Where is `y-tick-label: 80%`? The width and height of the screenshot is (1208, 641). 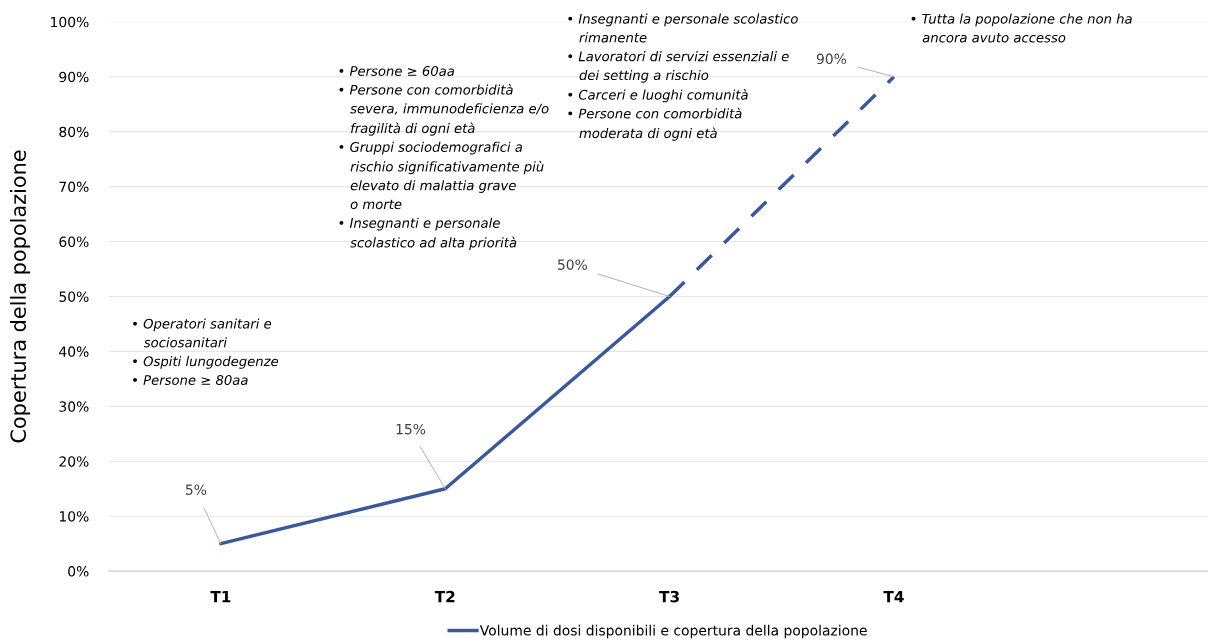
y-tick-label: 80% is located at coordinates (74, 132).